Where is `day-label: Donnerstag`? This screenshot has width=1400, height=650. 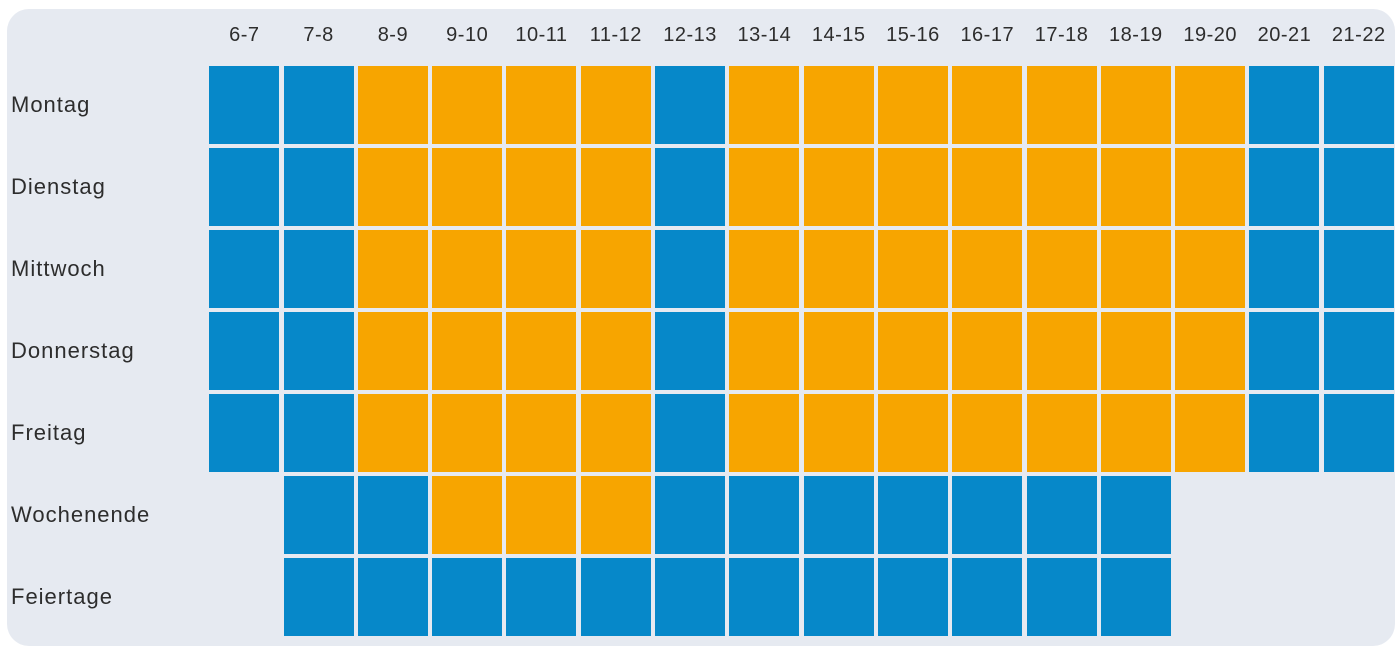
day-label: Donnerstag is located at coordinates (73, 350).